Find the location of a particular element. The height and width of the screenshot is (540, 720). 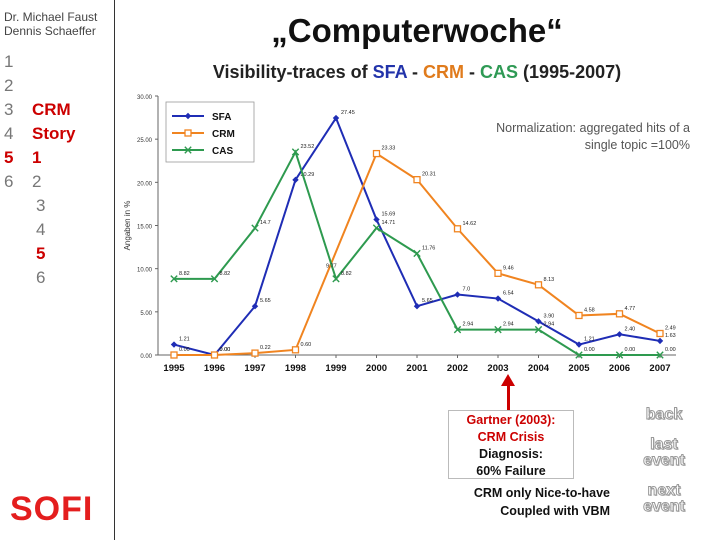

gartner-source: Gartner (2003): is located at coordinates (511, 420).